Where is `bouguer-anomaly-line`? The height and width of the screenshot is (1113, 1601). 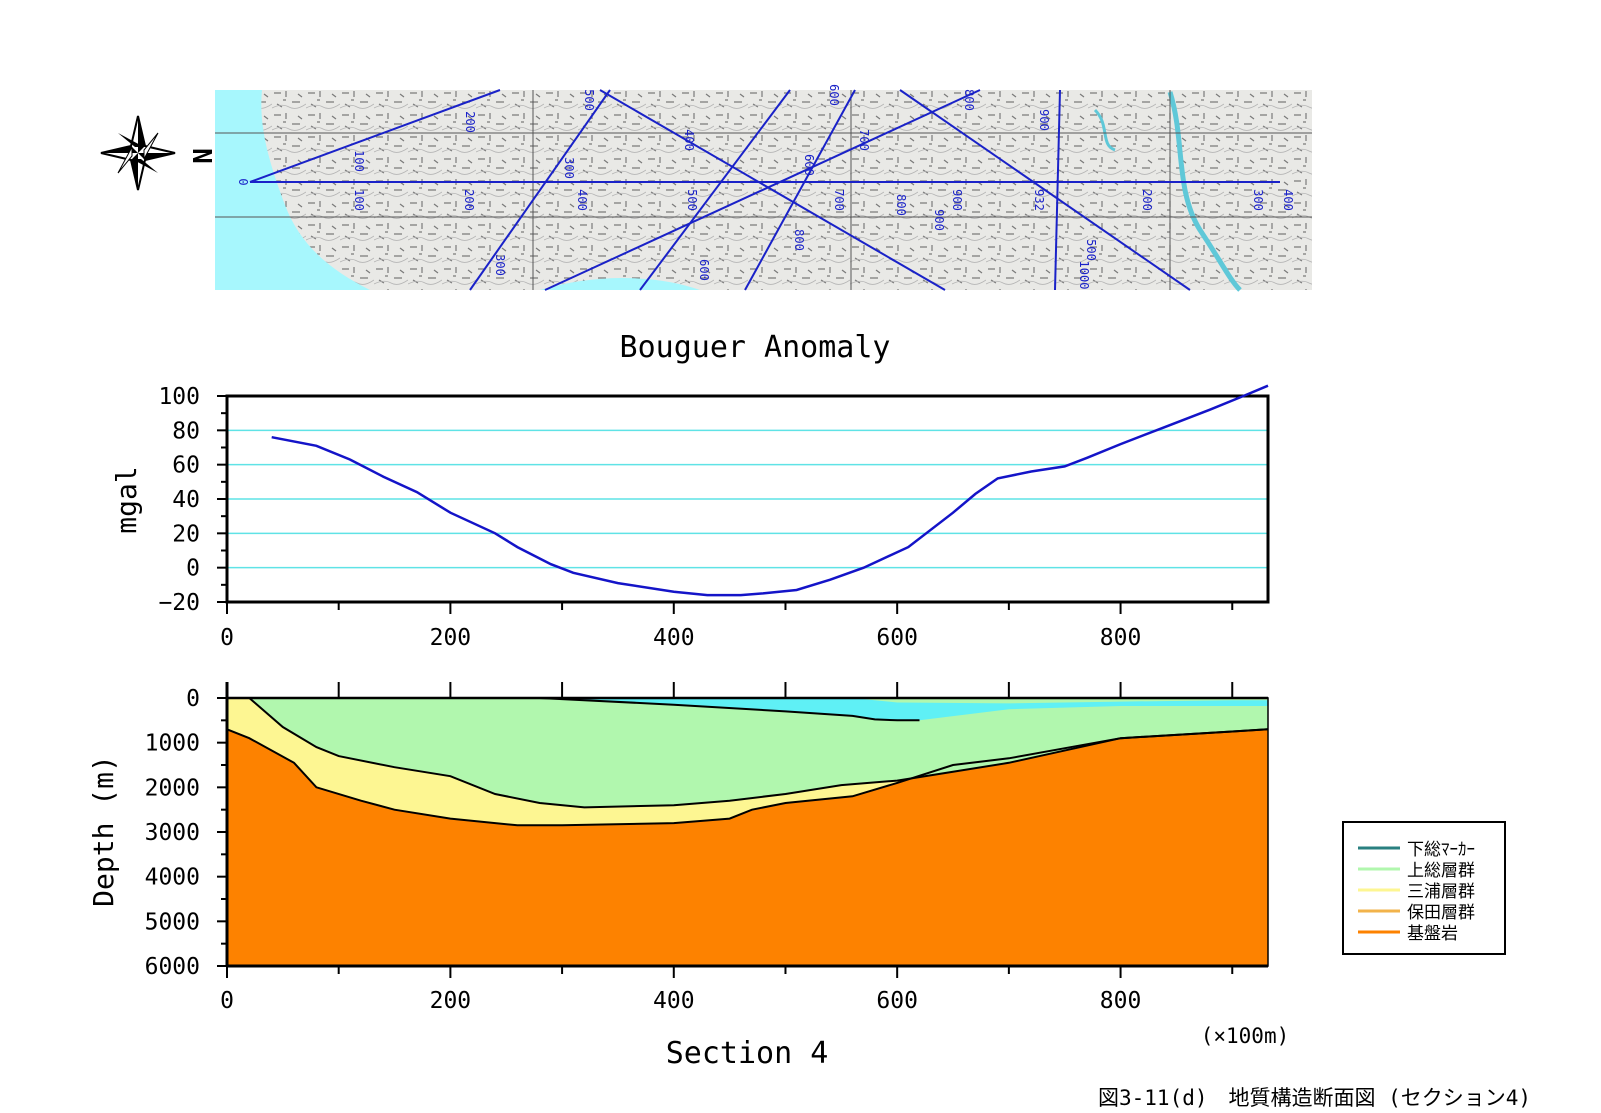 bouguer-anomaly-line is located at coordinates (770, 490).